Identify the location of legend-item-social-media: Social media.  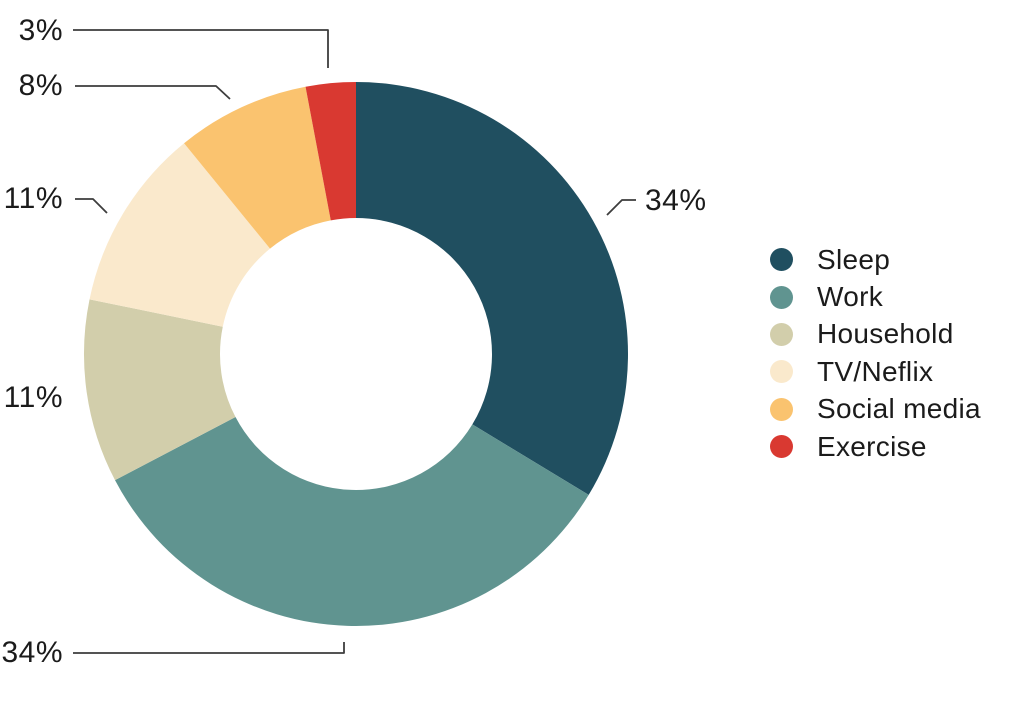
(875, 409).